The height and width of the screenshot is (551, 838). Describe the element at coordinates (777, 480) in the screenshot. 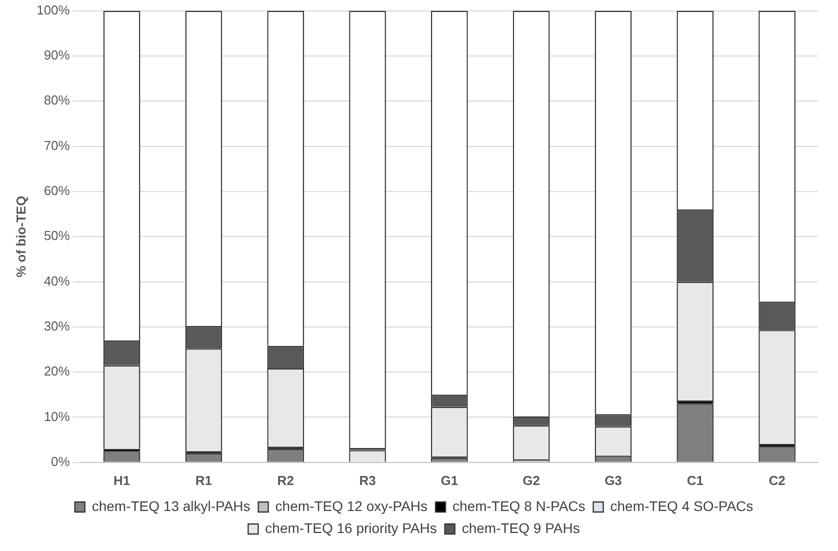

I see `x-tick-label: C2` at that location.